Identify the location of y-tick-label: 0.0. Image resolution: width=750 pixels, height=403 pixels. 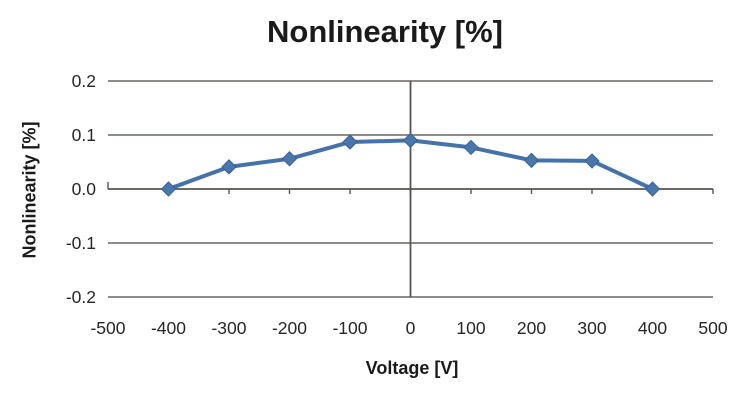
(84, 189).